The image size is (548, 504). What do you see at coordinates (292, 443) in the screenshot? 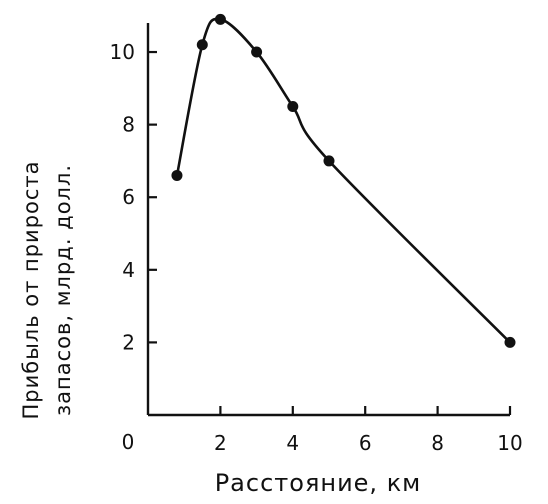
I see `x-tick-label: 4` at bounding box center [292, 443].